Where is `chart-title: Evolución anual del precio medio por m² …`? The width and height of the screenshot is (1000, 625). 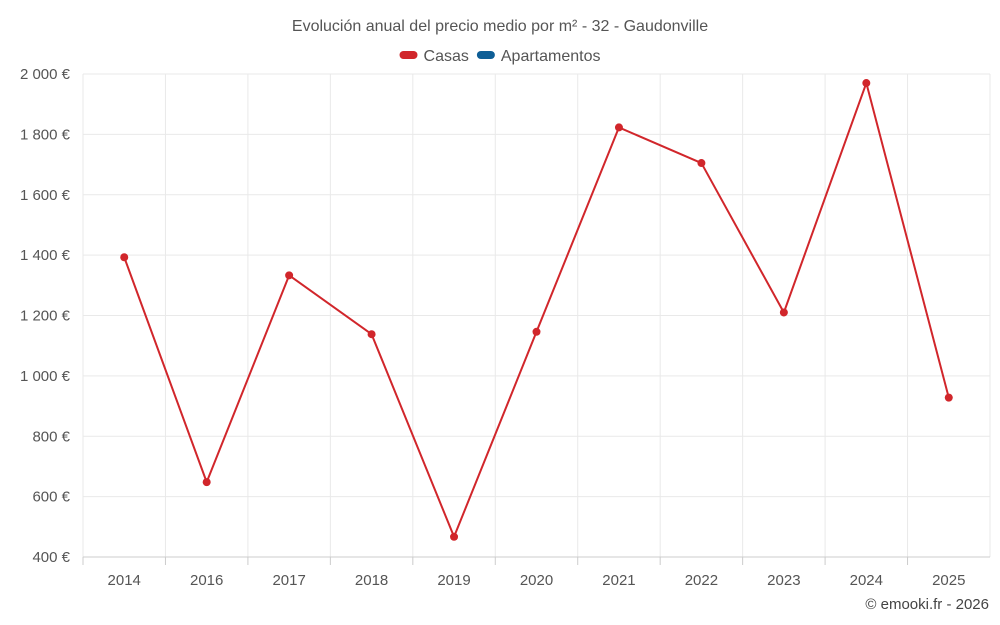
chart-title: Evolución anual del precio medio por m² … is located at coordinates (500, 26).